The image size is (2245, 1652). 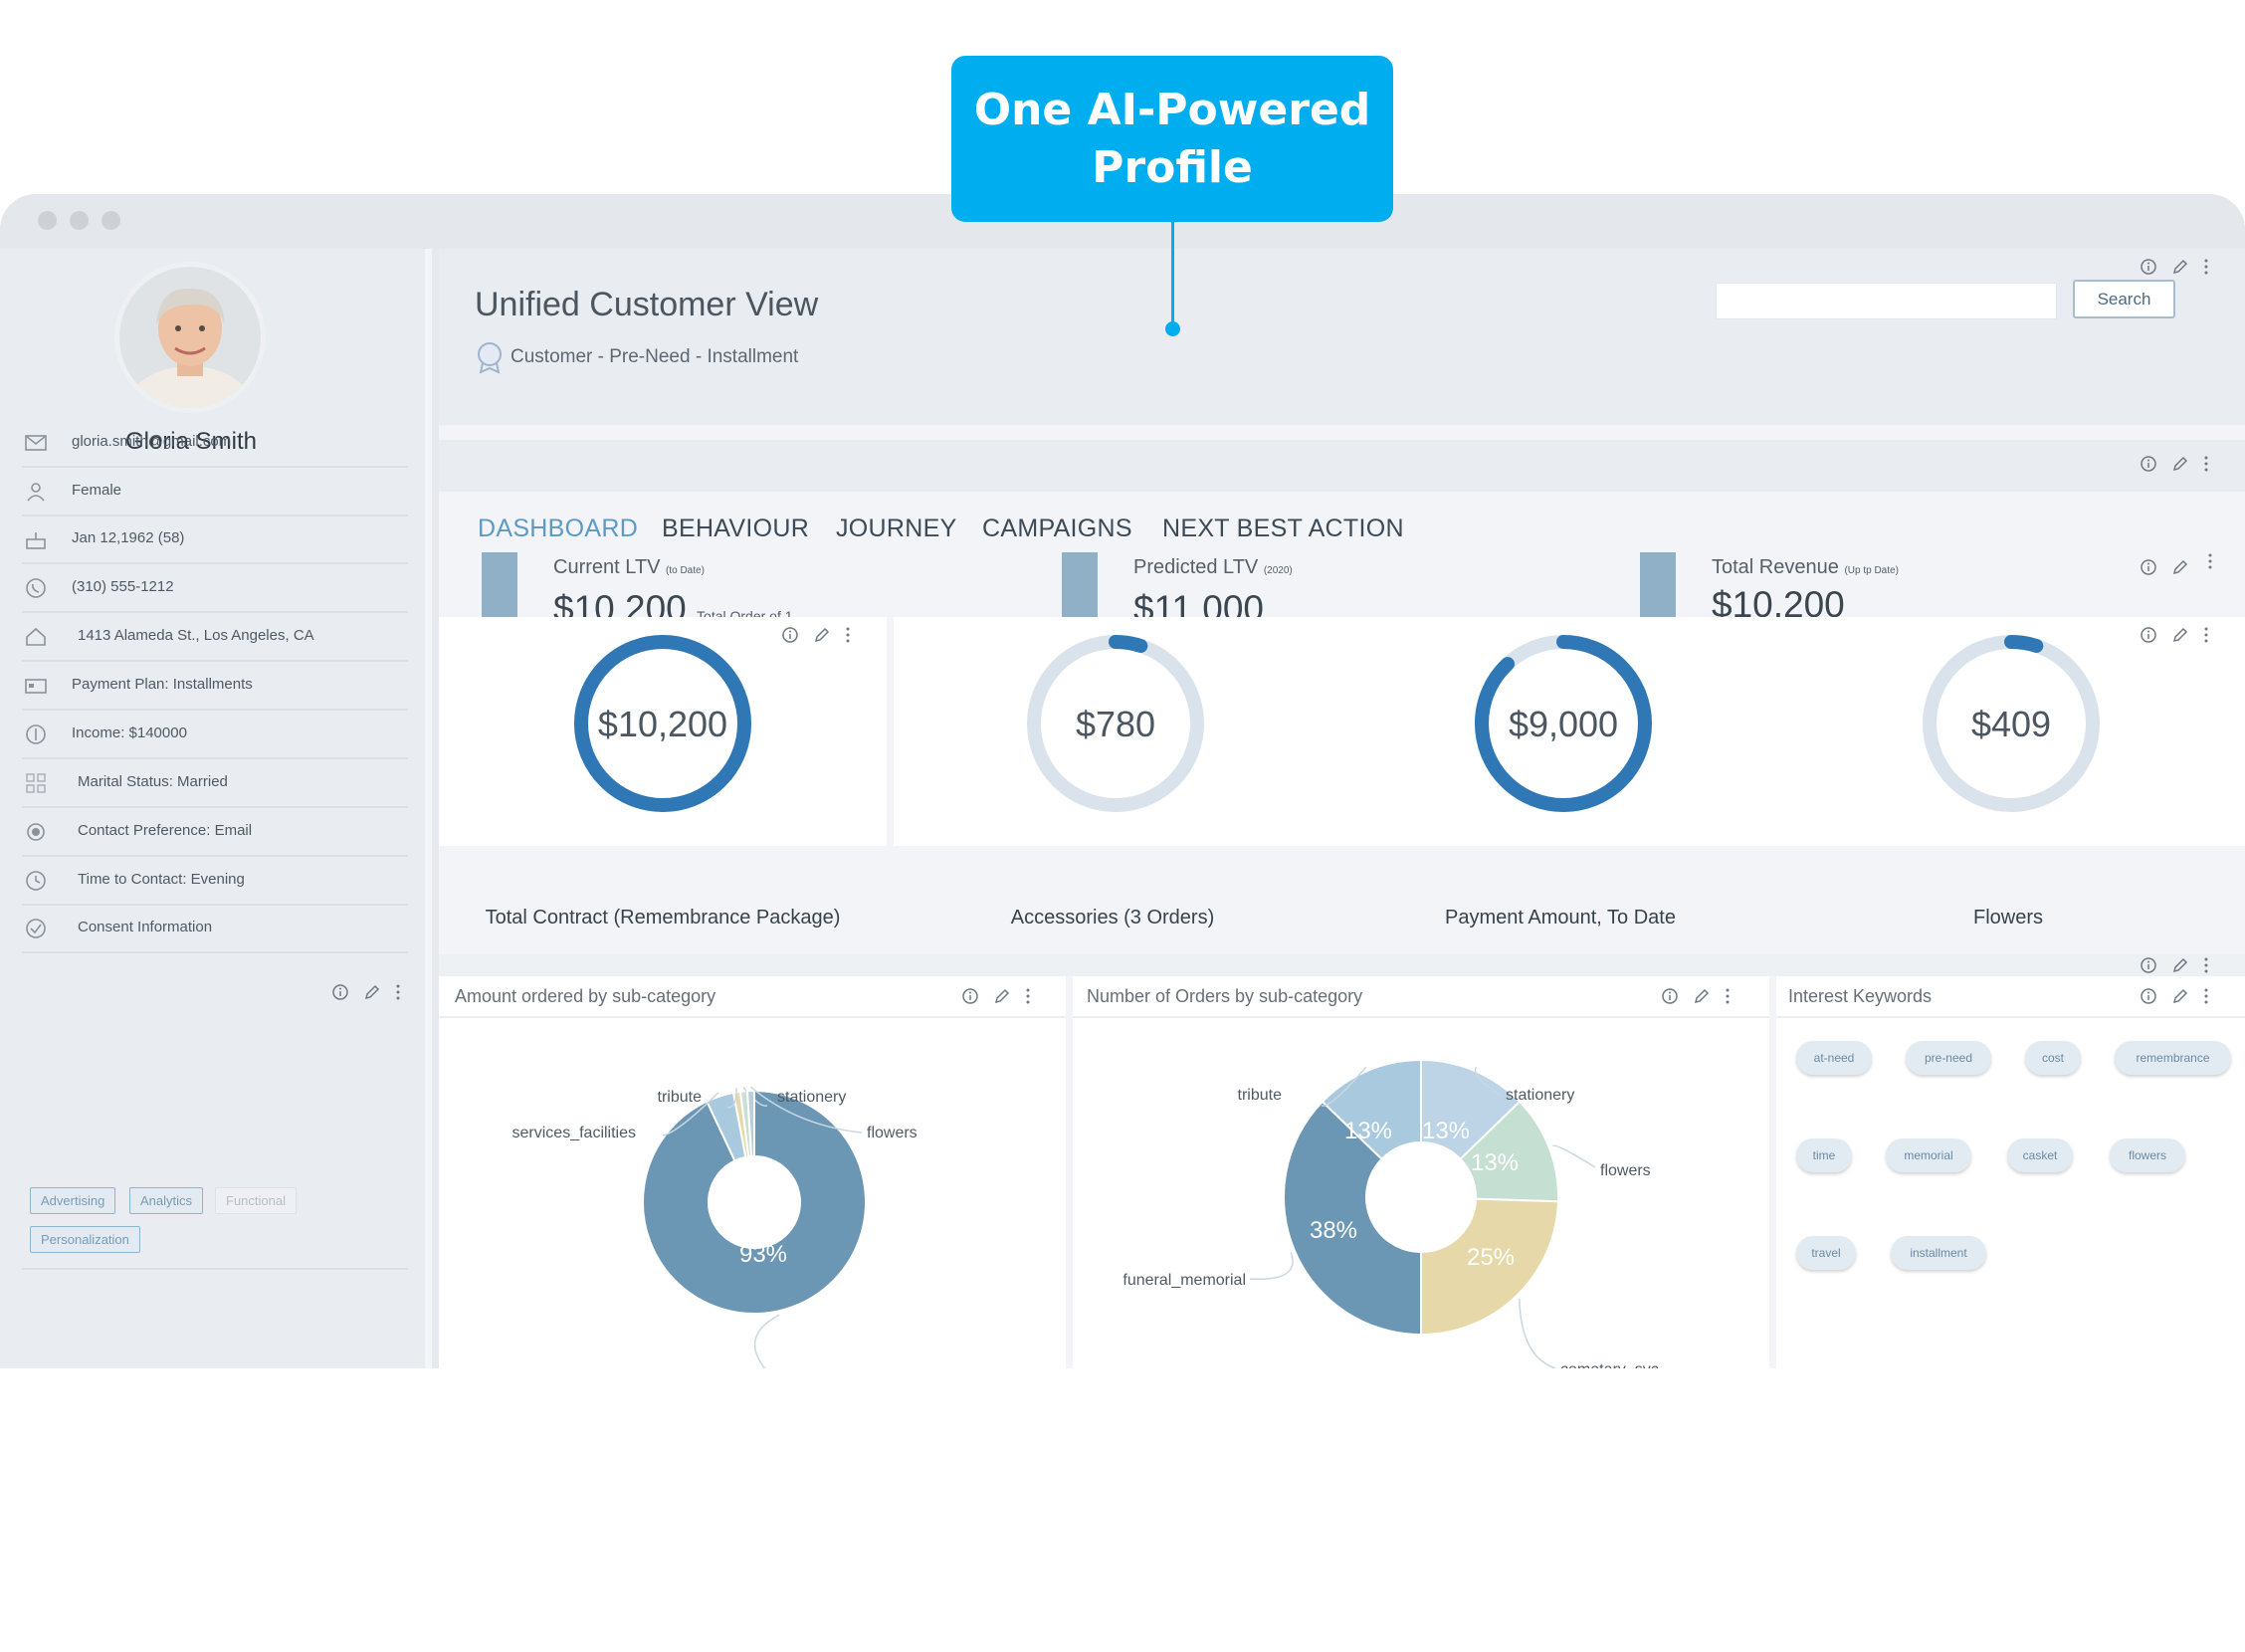 I want to click on kpi-label: Total Revenue (Up tp Date), so click(x=1805, y=567).